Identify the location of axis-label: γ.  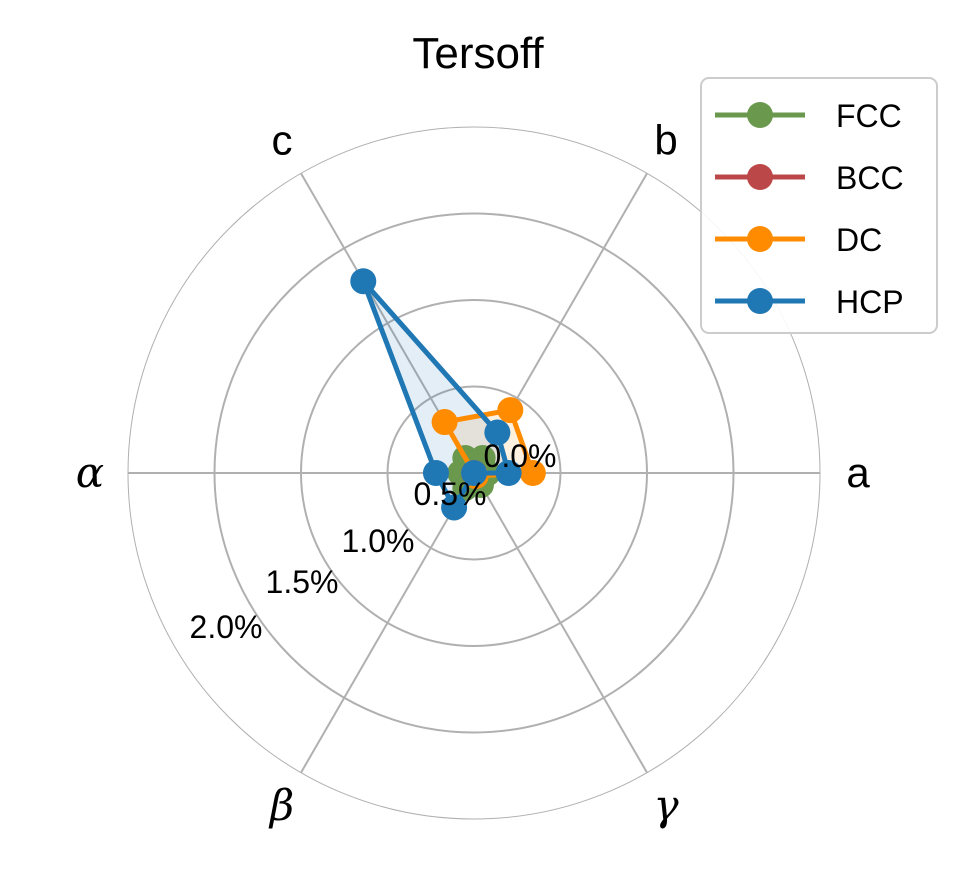
(666, 805).